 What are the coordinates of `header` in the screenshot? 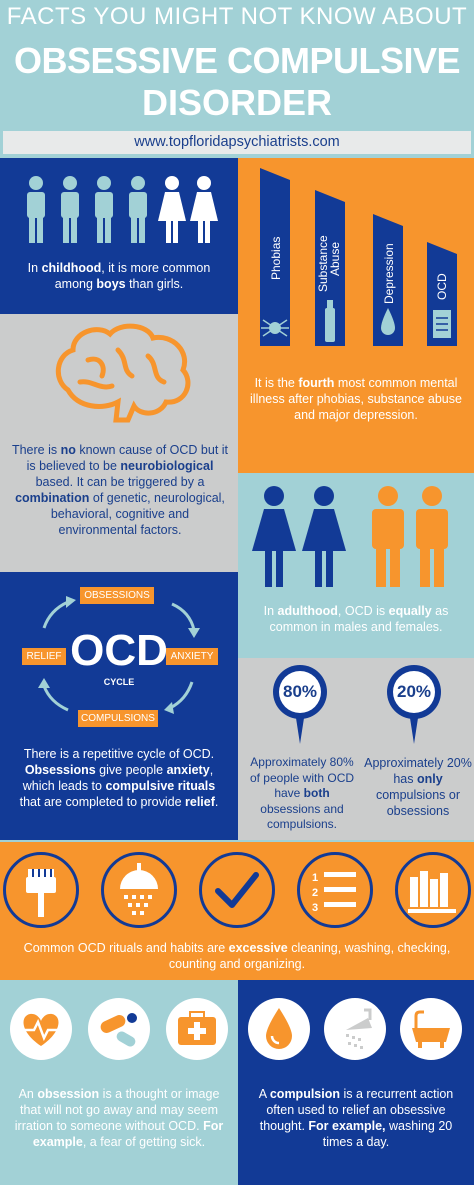 It's located at (237, 77).